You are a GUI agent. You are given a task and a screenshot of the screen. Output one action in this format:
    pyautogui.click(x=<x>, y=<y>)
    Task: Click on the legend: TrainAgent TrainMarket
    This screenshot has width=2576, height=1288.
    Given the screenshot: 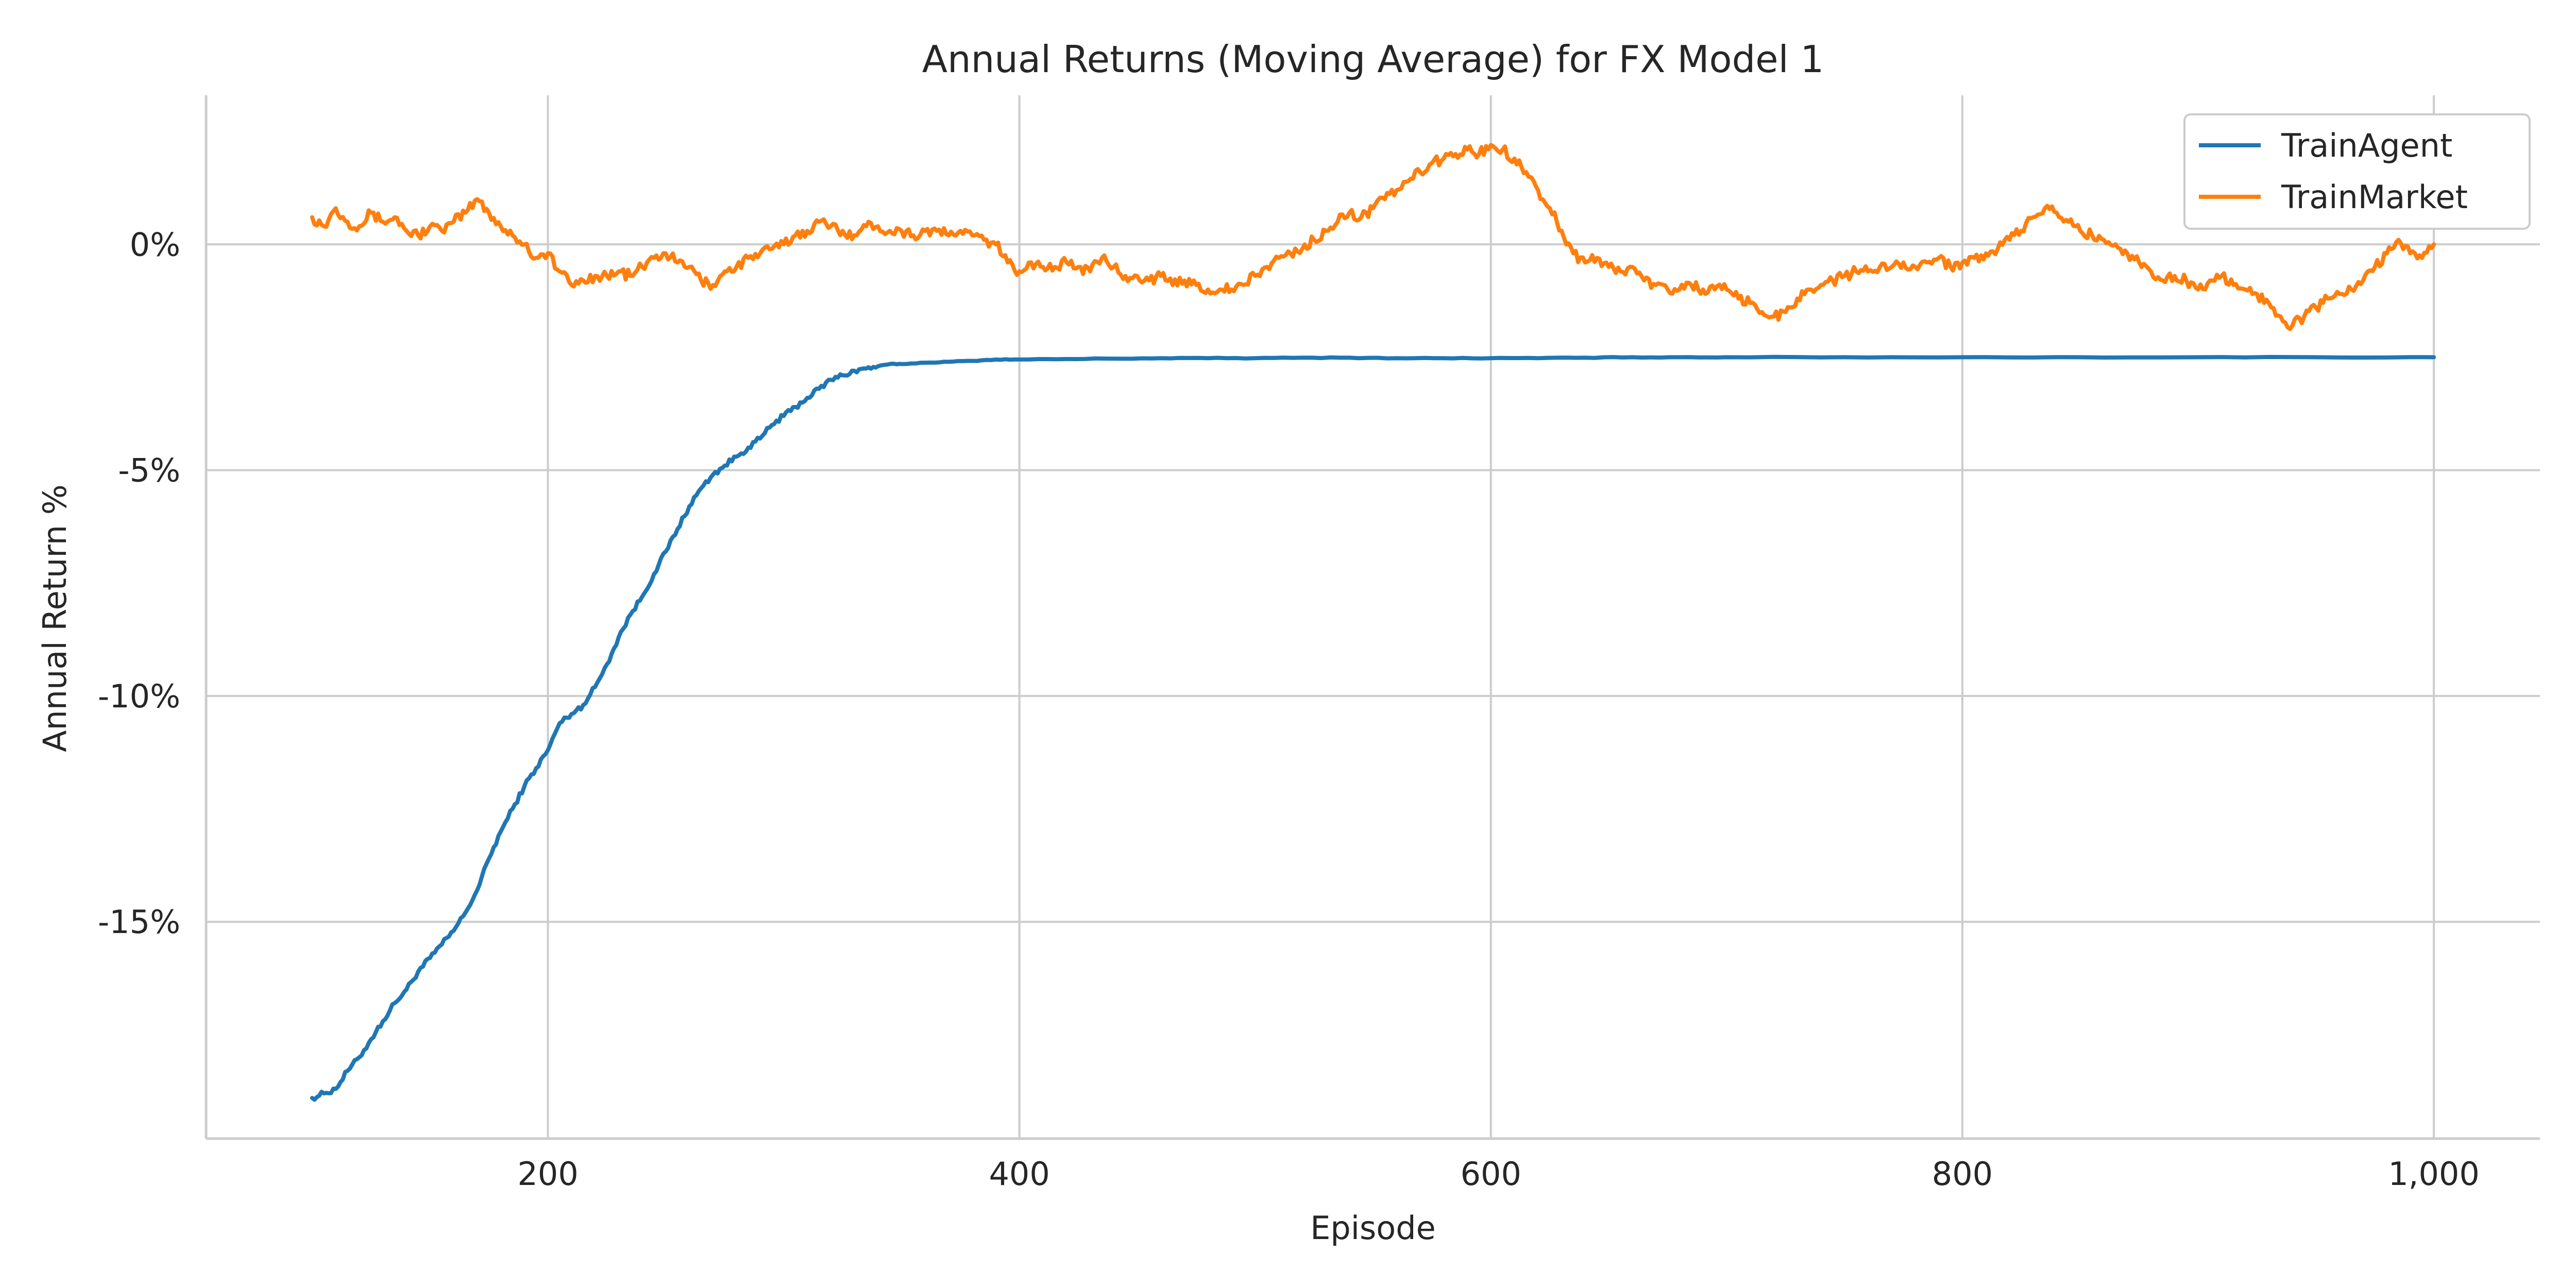 What is the action you would take?
    pyautogui.click(x=2357, y=171)
    